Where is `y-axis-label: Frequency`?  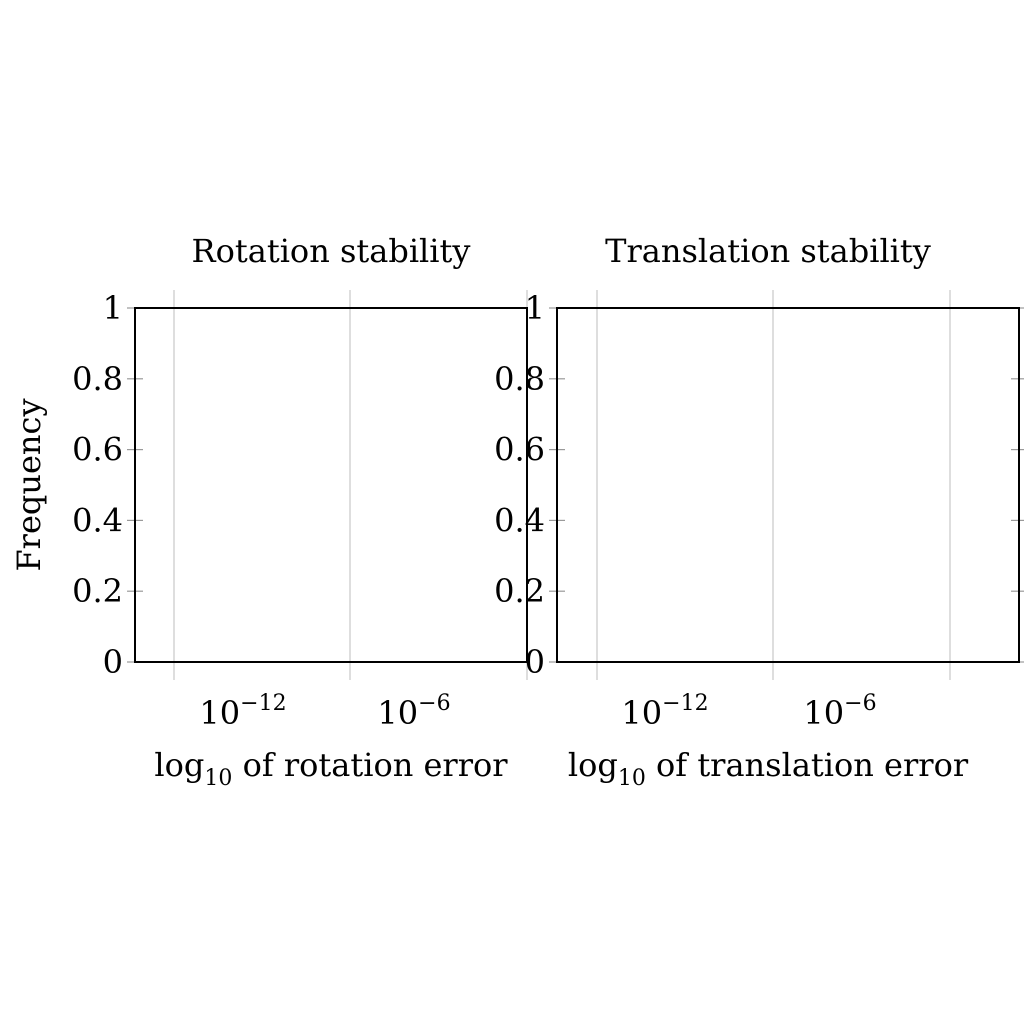 y-axis-label: Frequency is located at coordinates (29, 484).